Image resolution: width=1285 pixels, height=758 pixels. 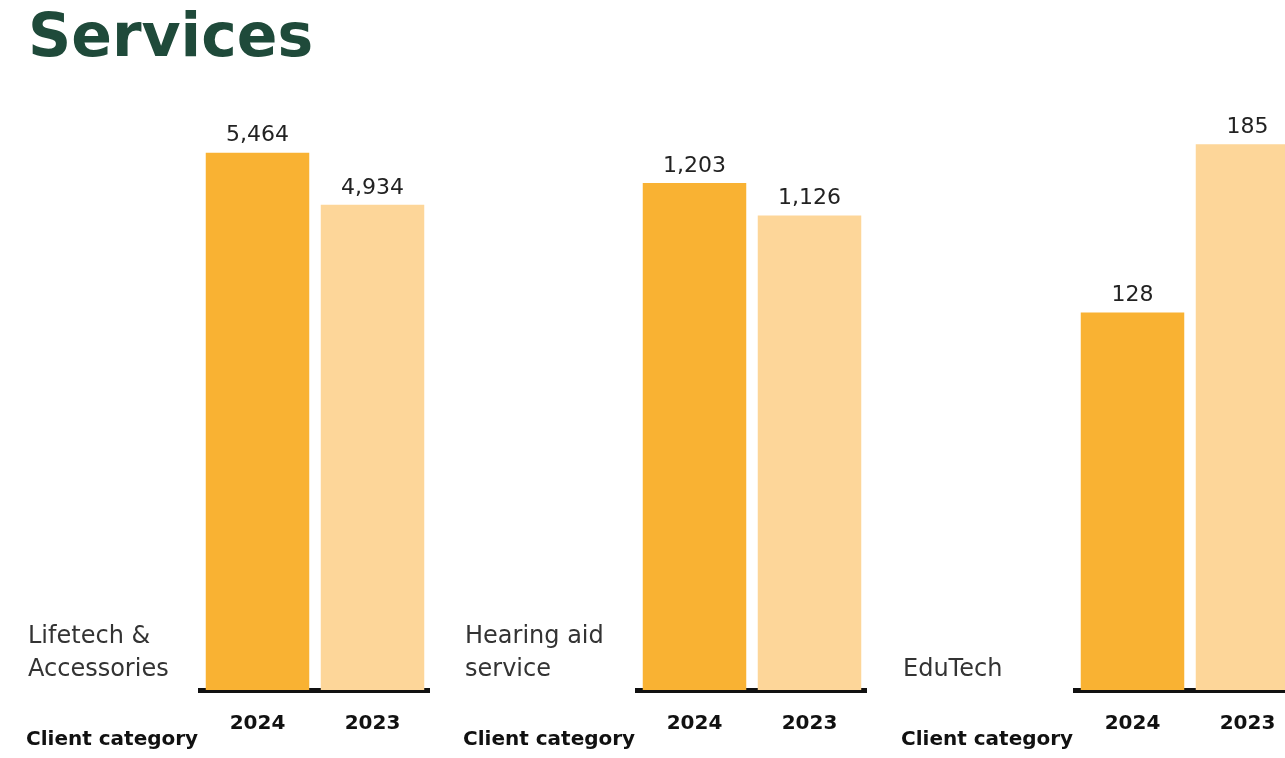 I want to click on text: Hearing aid service, so click(x=534, y=651).